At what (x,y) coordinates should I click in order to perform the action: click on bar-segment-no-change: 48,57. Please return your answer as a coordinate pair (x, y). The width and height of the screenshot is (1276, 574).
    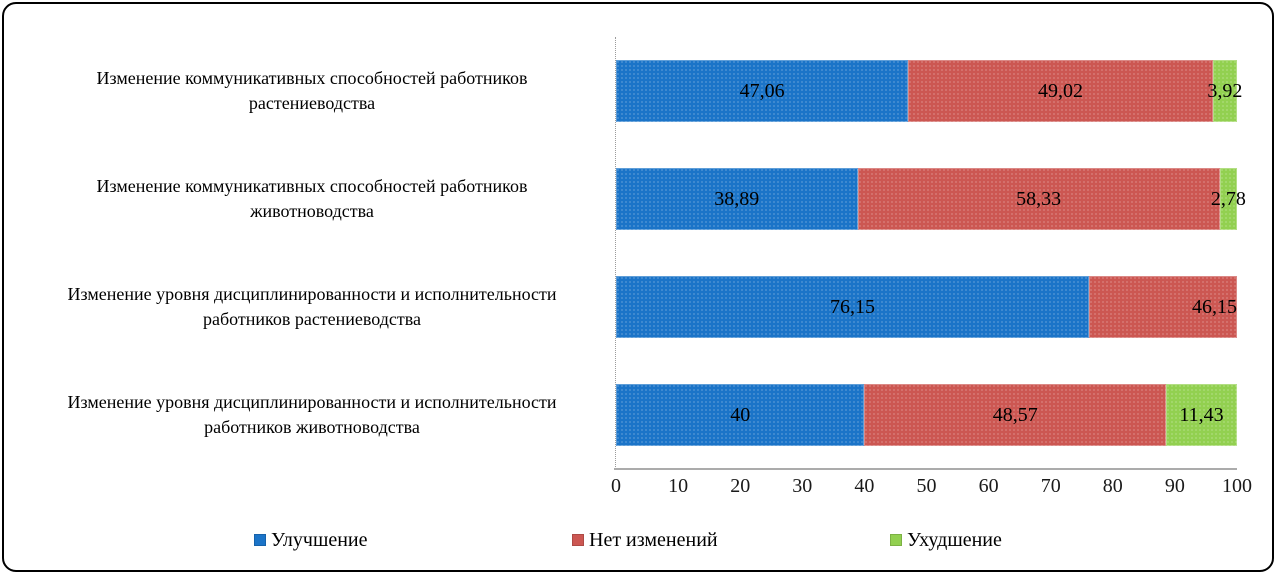
    Looking at the image, I should click on (1015, 415).